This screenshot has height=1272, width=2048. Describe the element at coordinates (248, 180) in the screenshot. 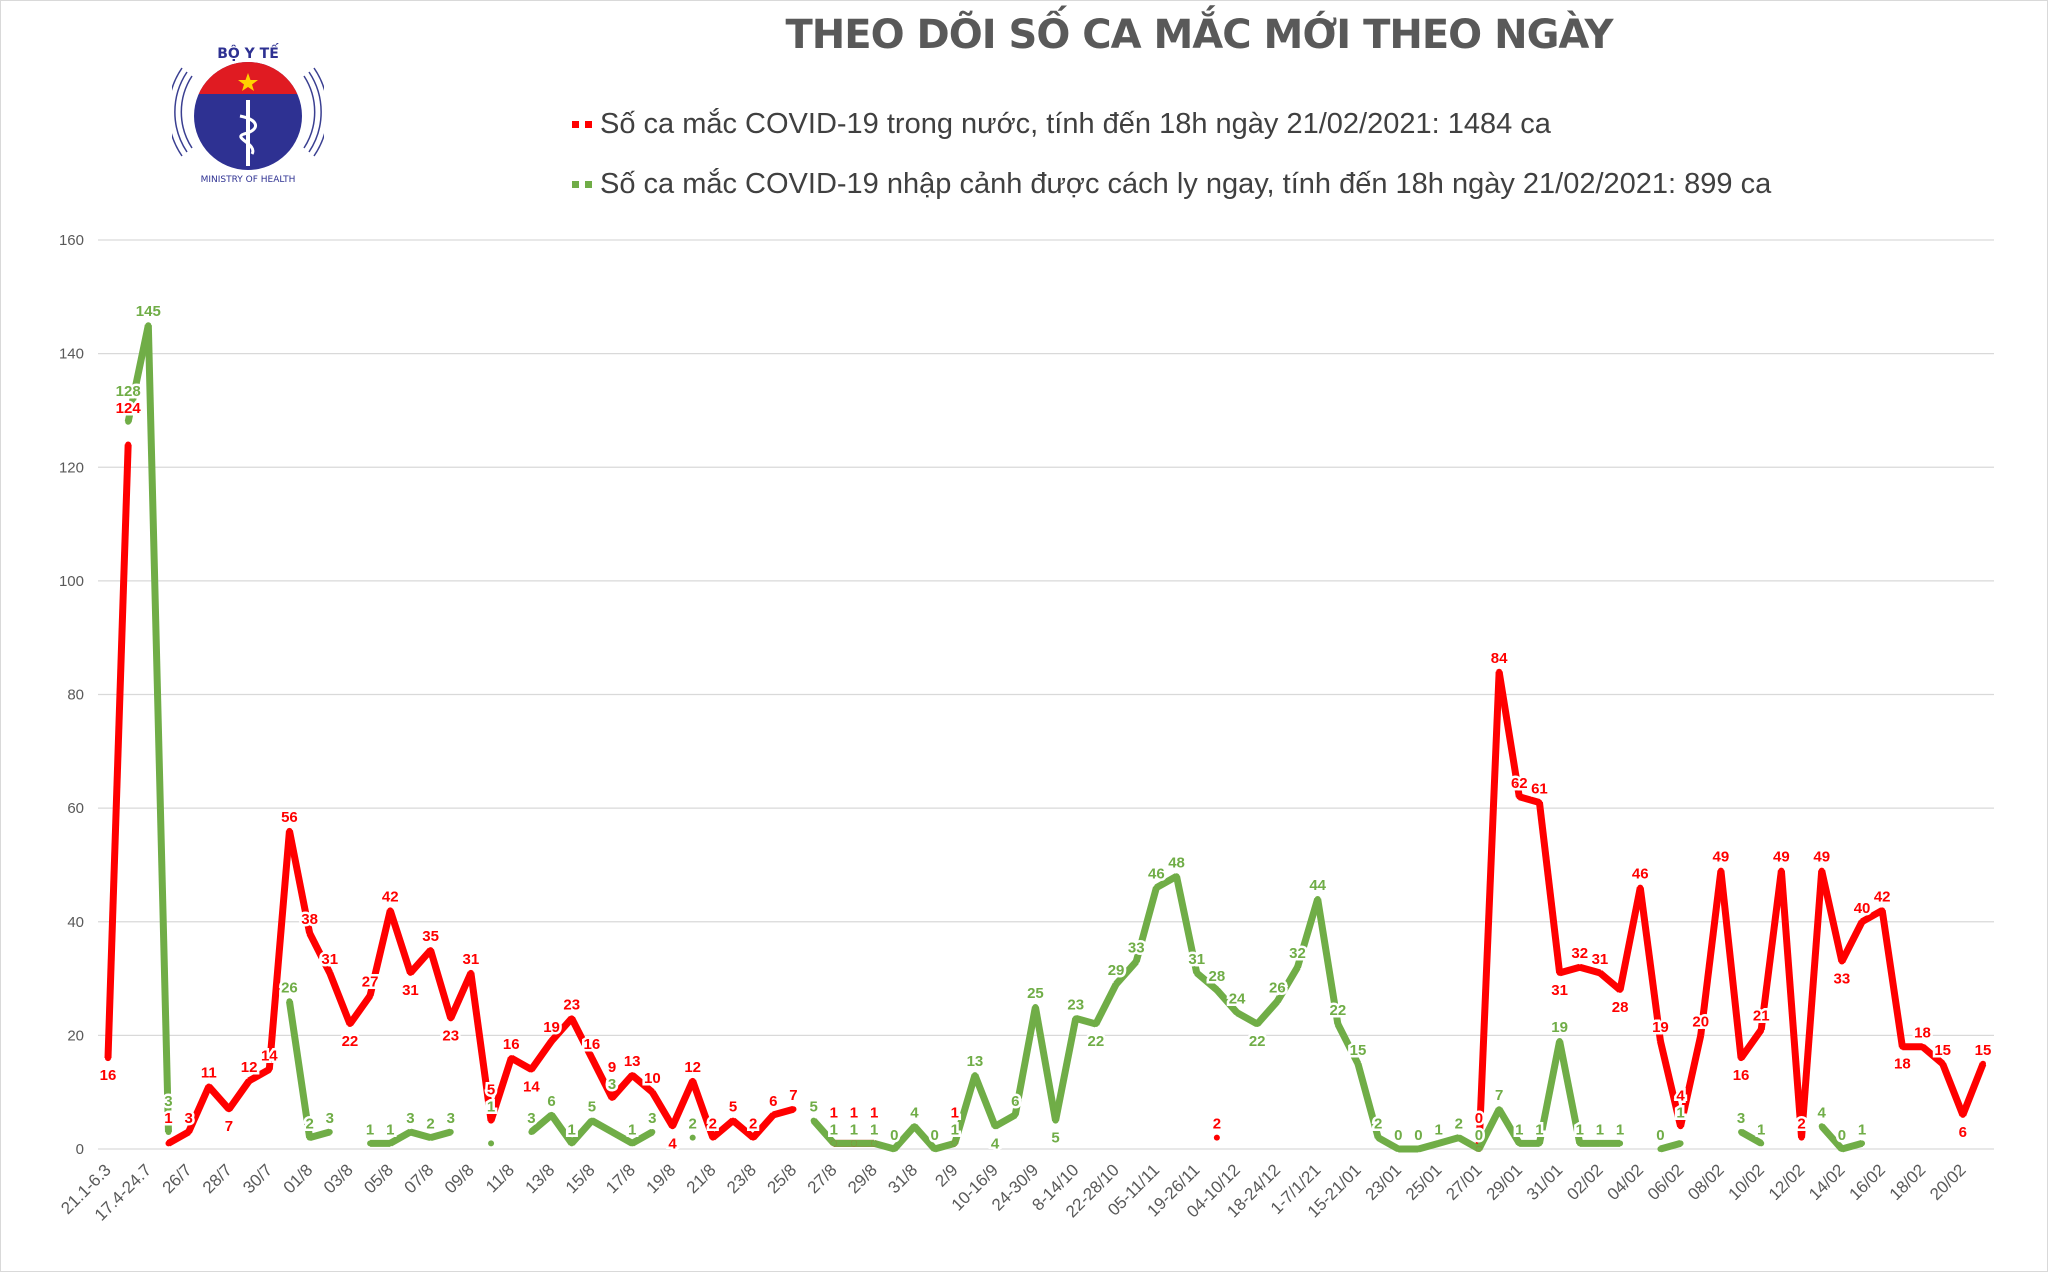

I see `logo-text-bottom: MINISTRY OF HEALTH` at that location.